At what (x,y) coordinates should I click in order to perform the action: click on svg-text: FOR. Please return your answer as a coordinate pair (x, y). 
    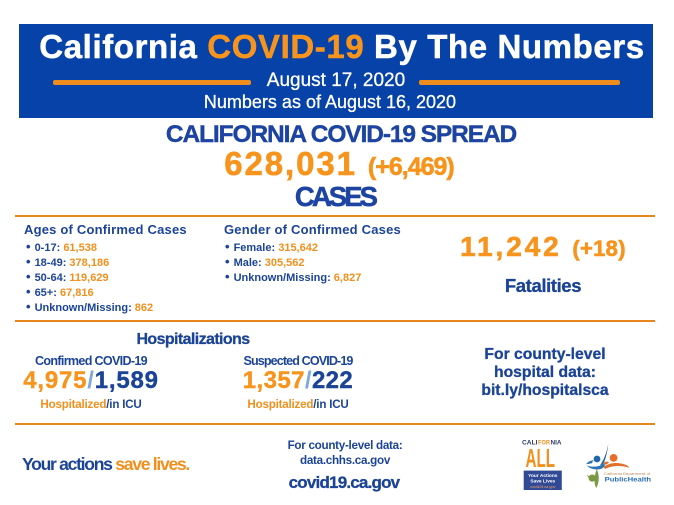
    Looking at the image, I should click on (544, 444).